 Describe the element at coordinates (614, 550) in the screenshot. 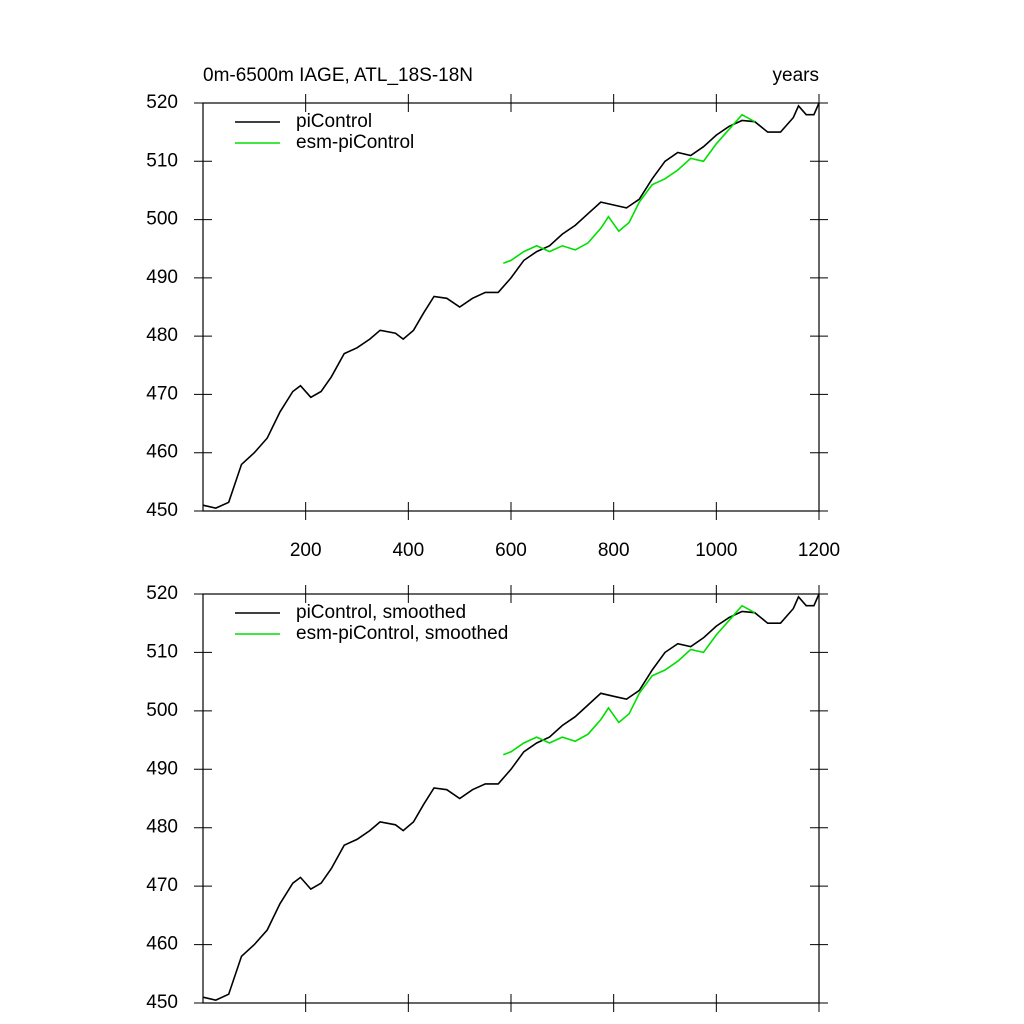

I see `x-tick-label: 800` at that location.